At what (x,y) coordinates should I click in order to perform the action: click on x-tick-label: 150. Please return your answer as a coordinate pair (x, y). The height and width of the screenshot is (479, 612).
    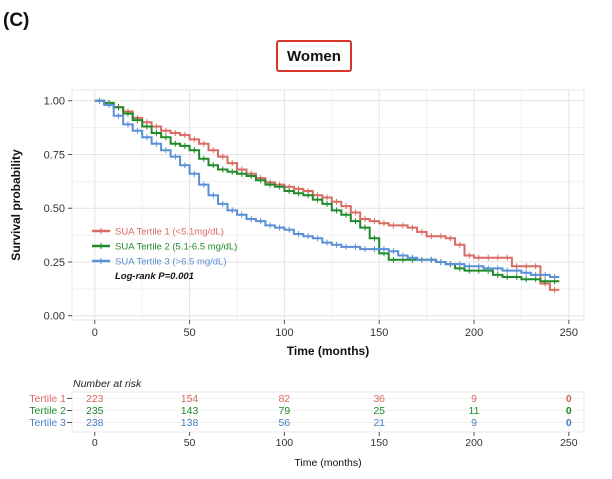
    Looking at the image, I should click on (379, 333).